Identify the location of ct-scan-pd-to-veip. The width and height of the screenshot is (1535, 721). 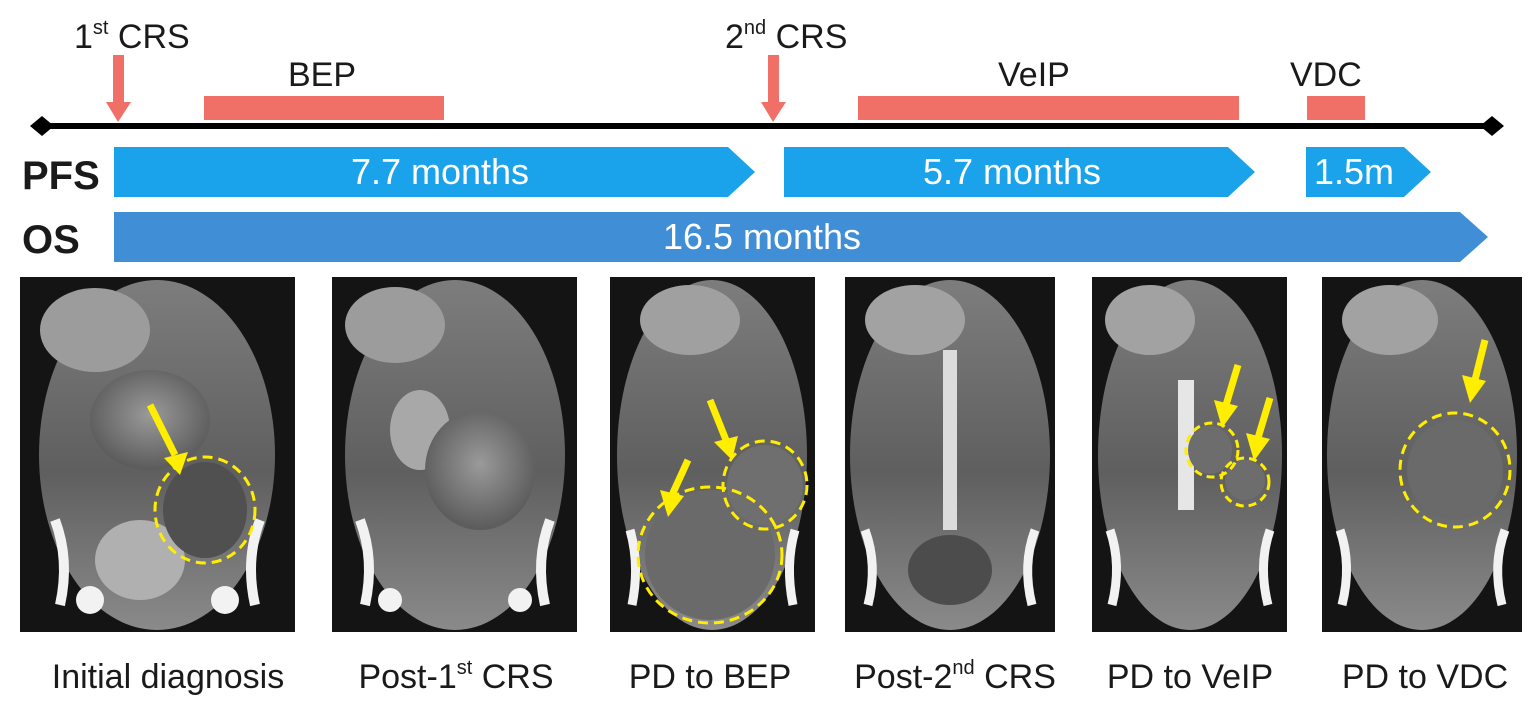
(1189, 454).